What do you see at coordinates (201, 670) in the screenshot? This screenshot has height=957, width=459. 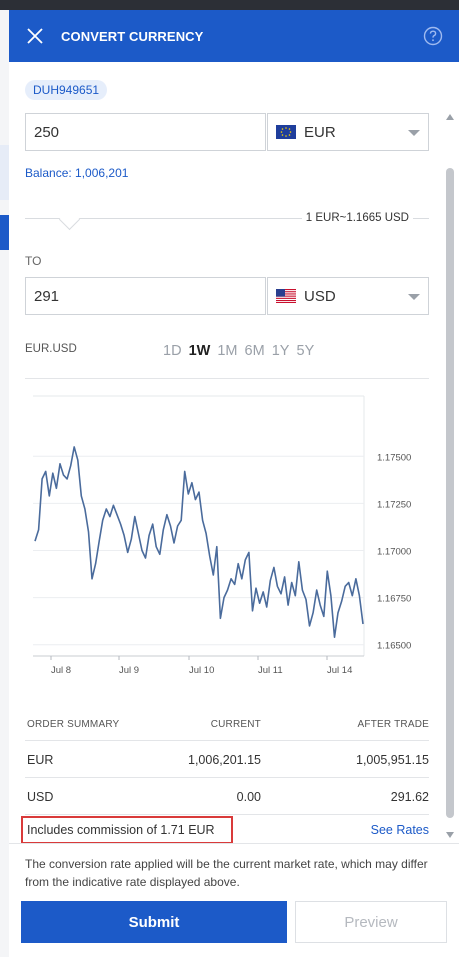 I see `x-tick-label: Jul 10` at bounding box center [201, 670].